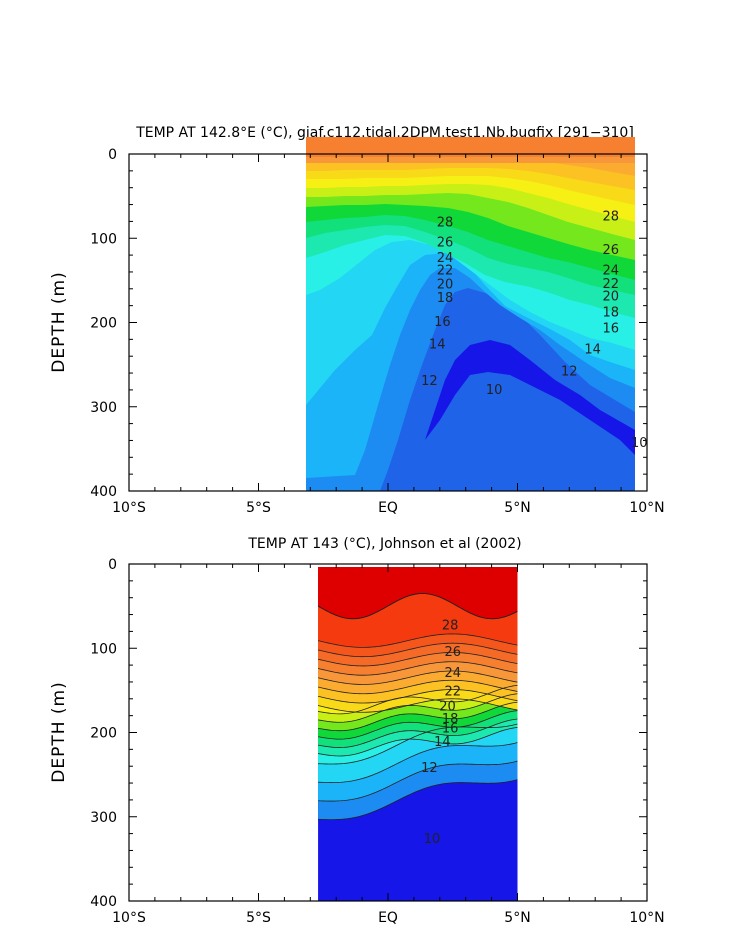 This screenshot has height=945, width=733. I want to click on temperature-field-bottom, so click(417, 734).